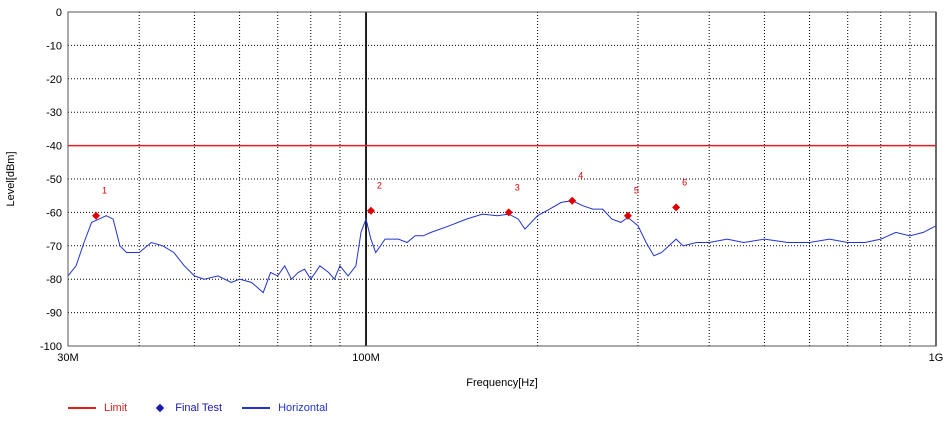 This screenshot has height=424, width=947. Describe the element at coordinates (256, 408) in the screenshot. I see `horizontal-swatch` at that location.